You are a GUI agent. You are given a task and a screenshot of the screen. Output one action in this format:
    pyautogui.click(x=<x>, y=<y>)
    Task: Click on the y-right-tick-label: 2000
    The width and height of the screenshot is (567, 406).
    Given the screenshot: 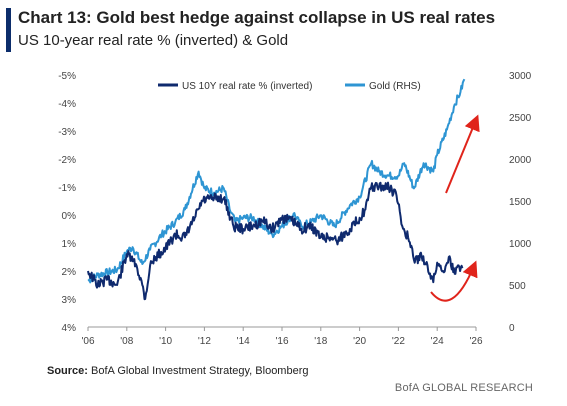 What is the action you would take?
    pyautogui.click(x=520, y=160)
    